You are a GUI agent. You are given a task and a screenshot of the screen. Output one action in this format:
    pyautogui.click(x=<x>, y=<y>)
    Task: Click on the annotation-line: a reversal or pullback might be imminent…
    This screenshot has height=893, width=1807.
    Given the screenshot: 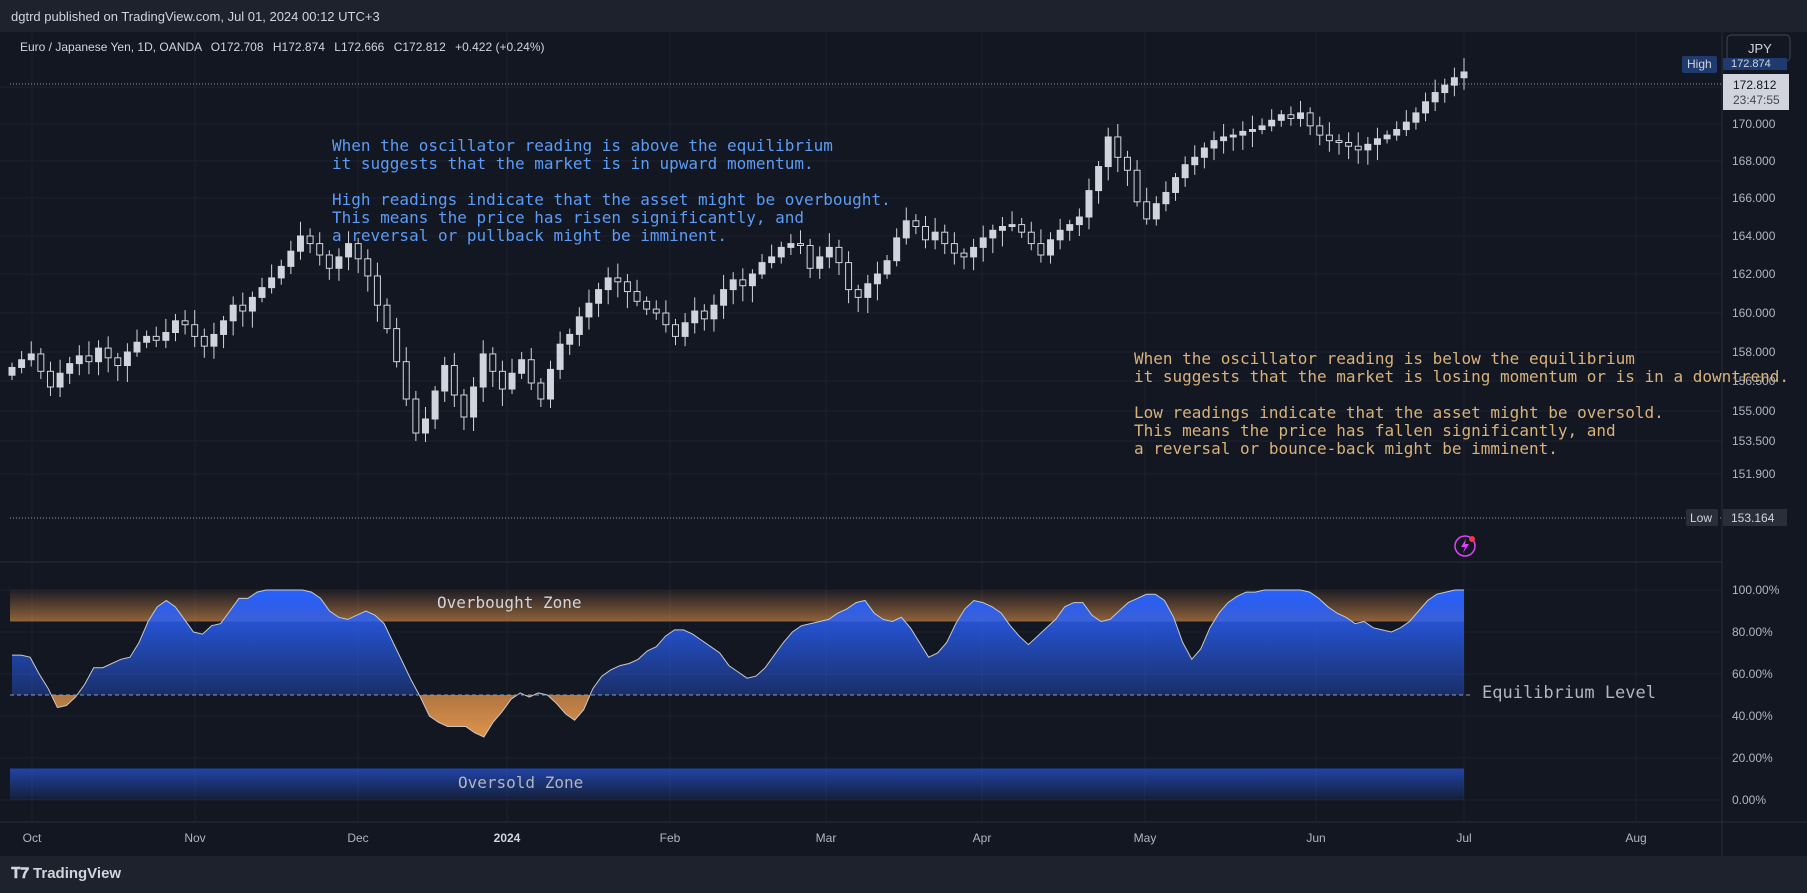 What is the action you would take?
    pyautogui.click(x=529, y=235)
    